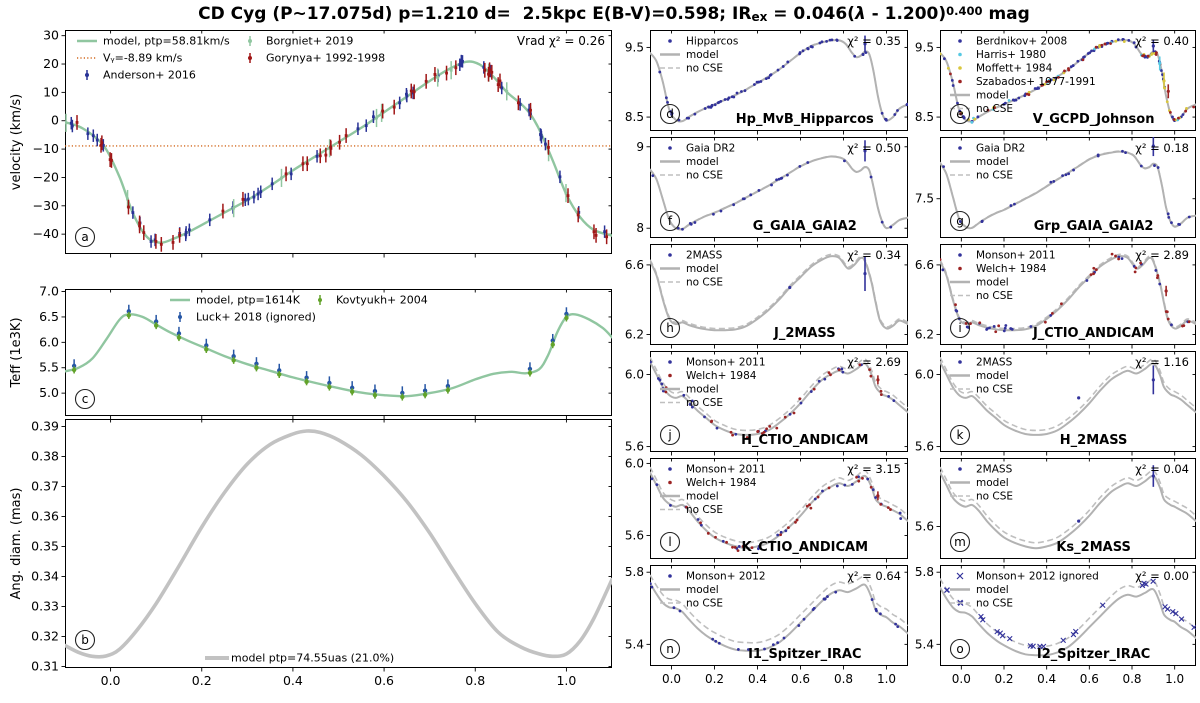 The image size is (1200, 703). I want to click on y-tick-label: 20, so click(51, 63).